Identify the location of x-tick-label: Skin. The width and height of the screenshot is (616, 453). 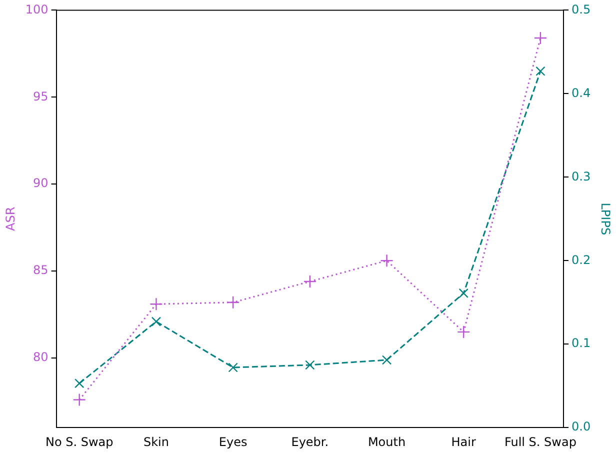
(156, 441).